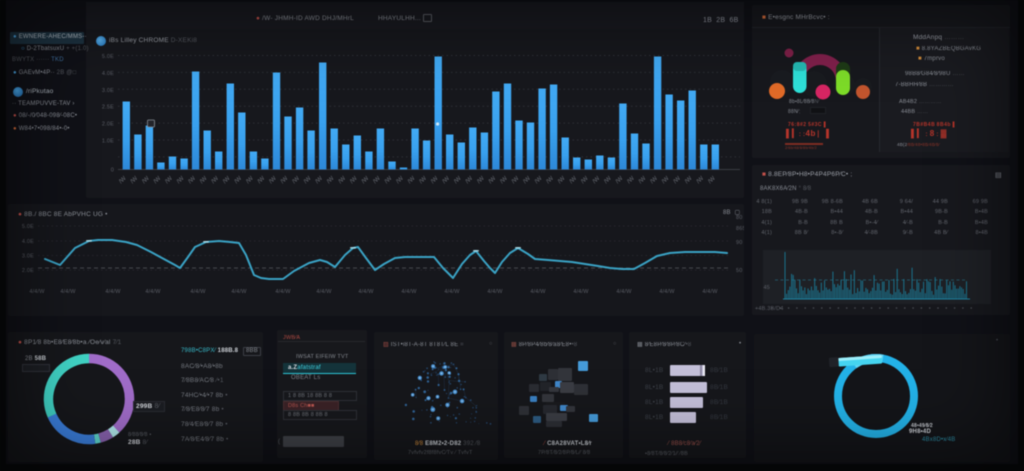 This screenshot has width=1024, height=471. What do you see at coordinates (108, 108) in the screenshot?
I see `svg-text: 2.5E` at bounding box center [108, 108].